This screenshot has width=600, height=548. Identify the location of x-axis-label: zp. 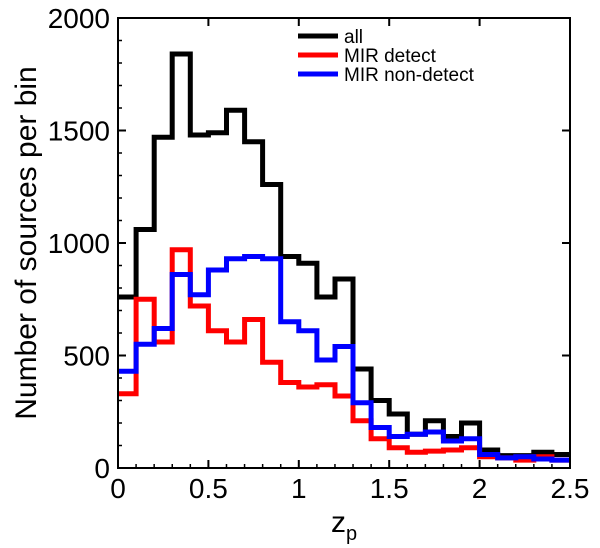
(344, 525).